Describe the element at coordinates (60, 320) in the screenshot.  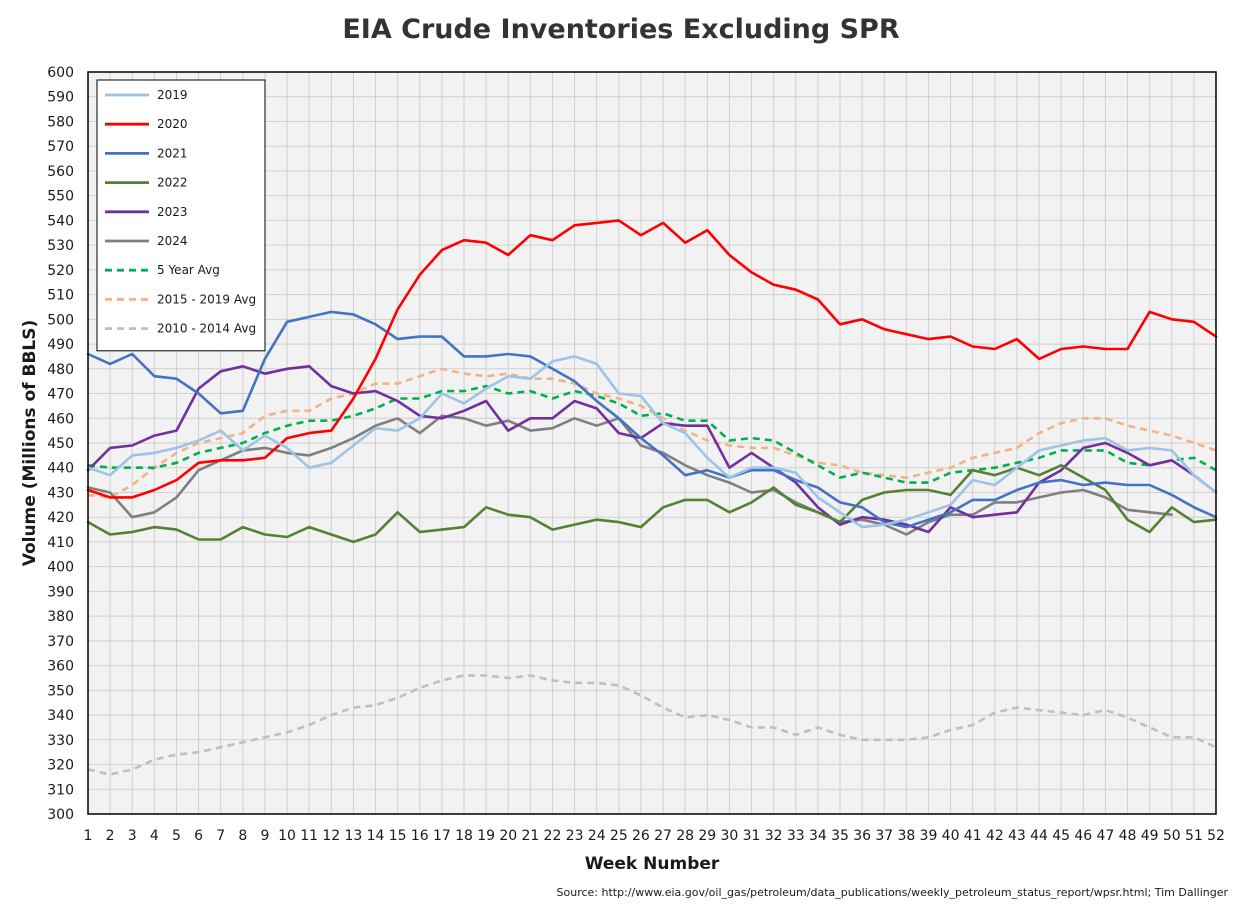
I see `y-tick-label: 500` at that location.